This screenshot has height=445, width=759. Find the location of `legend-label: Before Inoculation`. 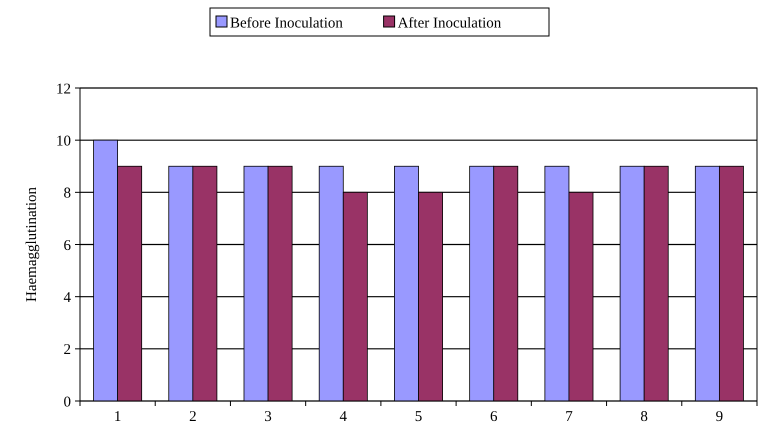

legend-label: Before Inoculation is located at coordinates (287, 23).